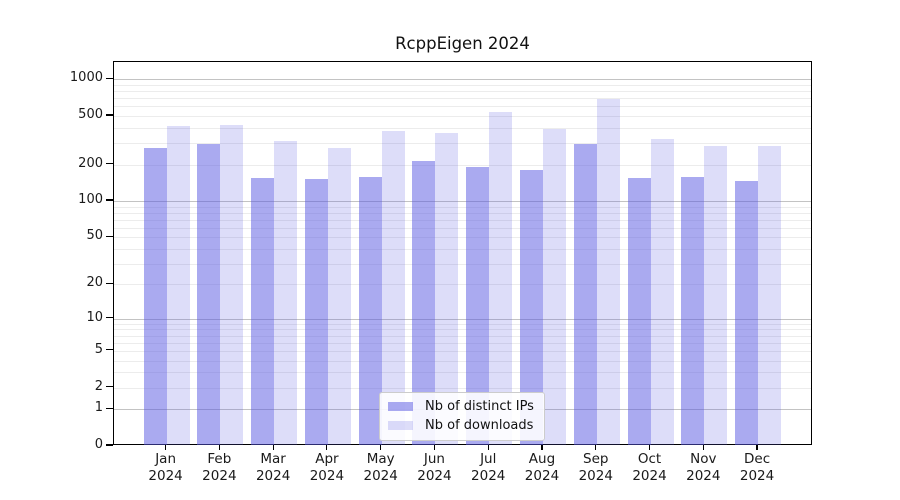 This screenshot has width=900, height=500. Describe the element at coordinates (639, 311) in the screenshot. I see `bar-distinct-ips-oct` at that location.